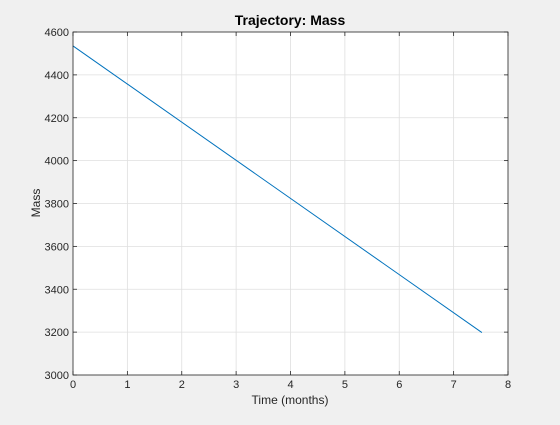 The image size is (560, 425). What do you see at coordinates (345, 385) in the screenshot?
I see `x-tick-label: 5` at bounding box center [345, 385].